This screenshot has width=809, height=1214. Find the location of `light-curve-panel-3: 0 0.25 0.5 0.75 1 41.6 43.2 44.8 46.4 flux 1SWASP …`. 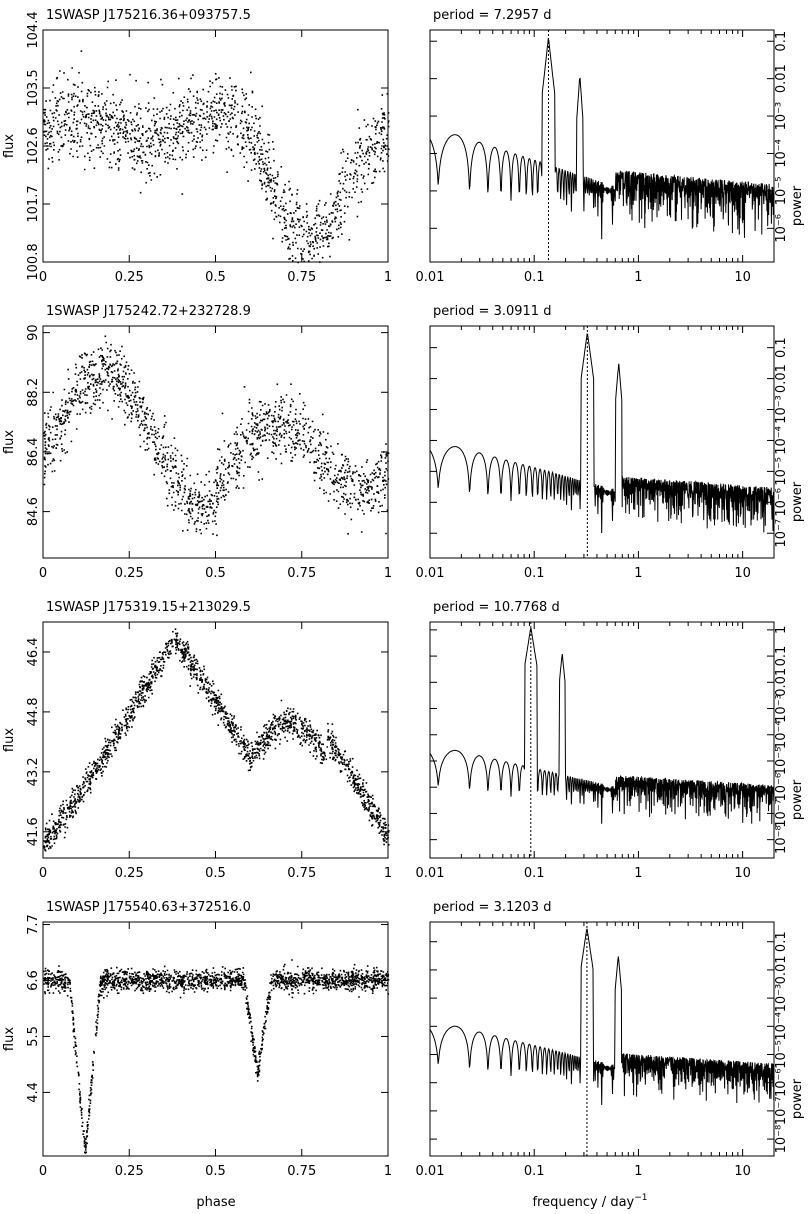

light-curve-panel-3: 0 0.25 0.5 0.75 1 41.6 43.2 44.8 46.4 flux 1SWASP … is located at coordinates (197, 740).